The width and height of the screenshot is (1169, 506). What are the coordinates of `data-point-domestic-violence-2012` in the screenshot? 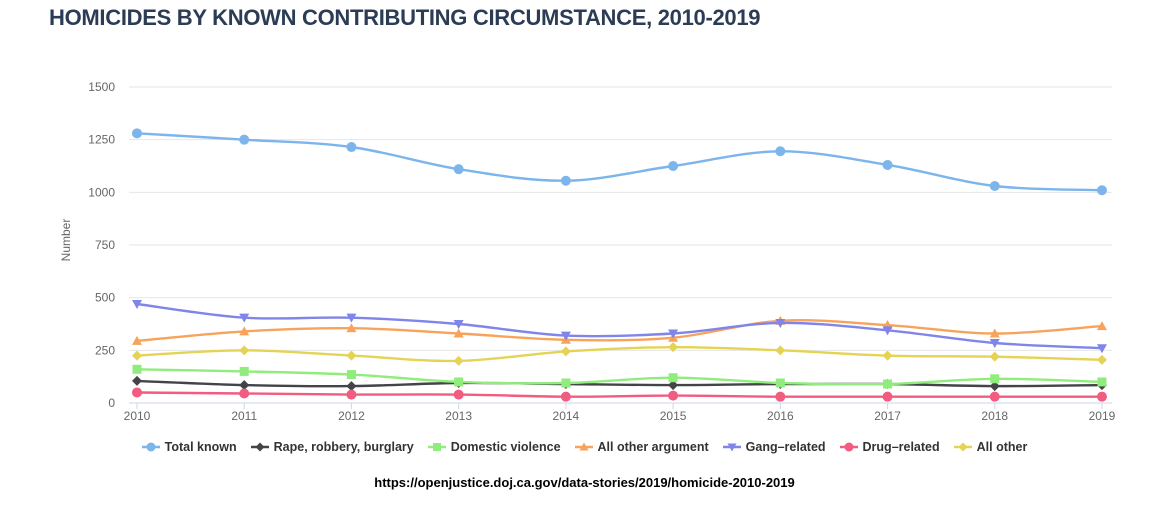 It's located at (351, 375).